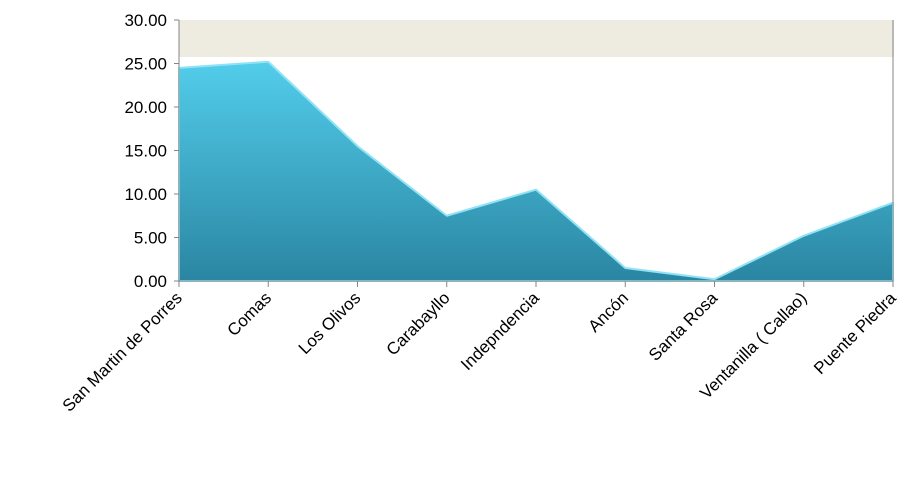  Describe the element at coordinates (122, 351) in the screenshot. I see `x-tick-label: San Martin de Porres` at that location.